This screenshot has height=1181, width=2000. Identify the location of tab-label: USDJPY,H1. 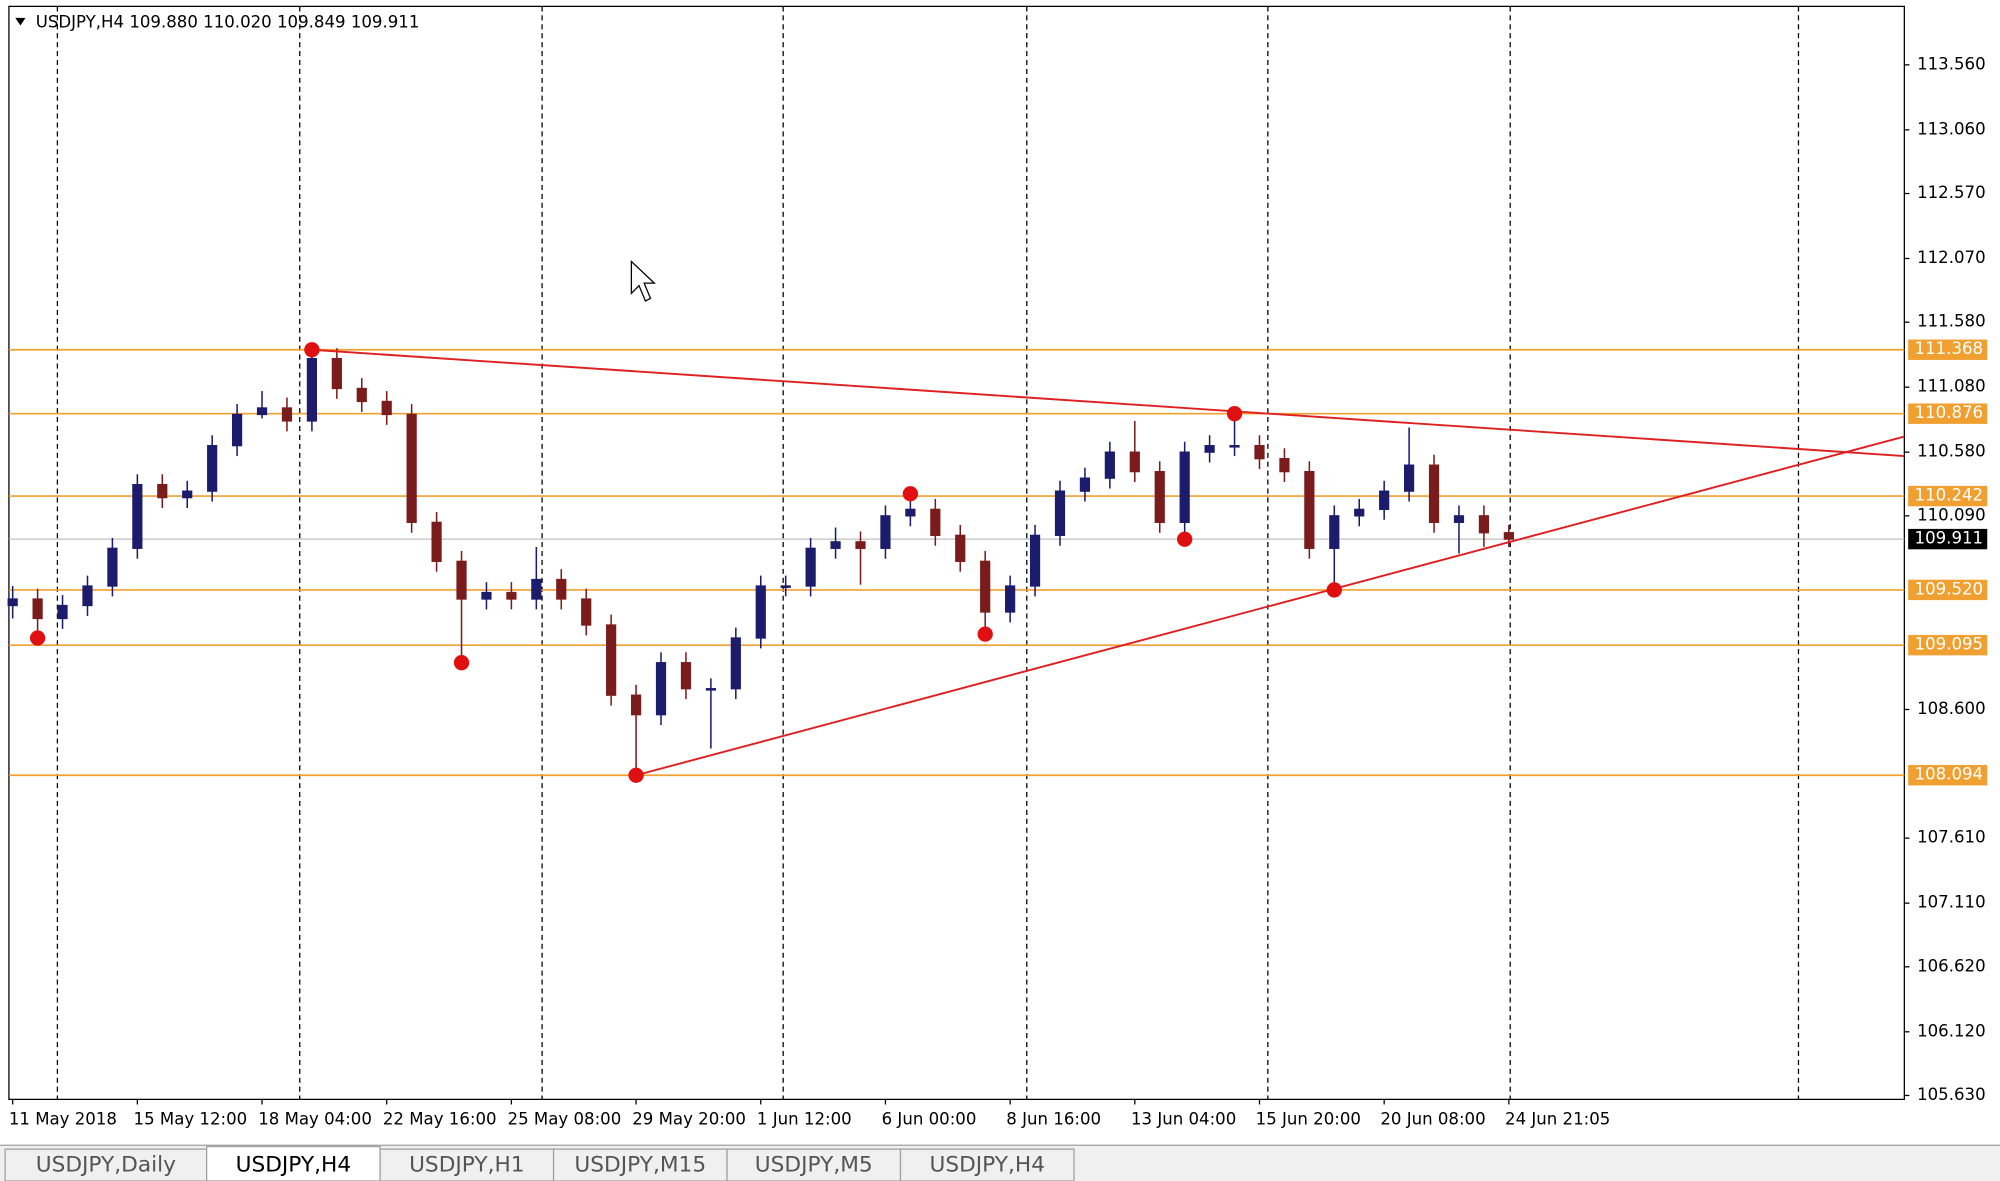
(467, 1165).